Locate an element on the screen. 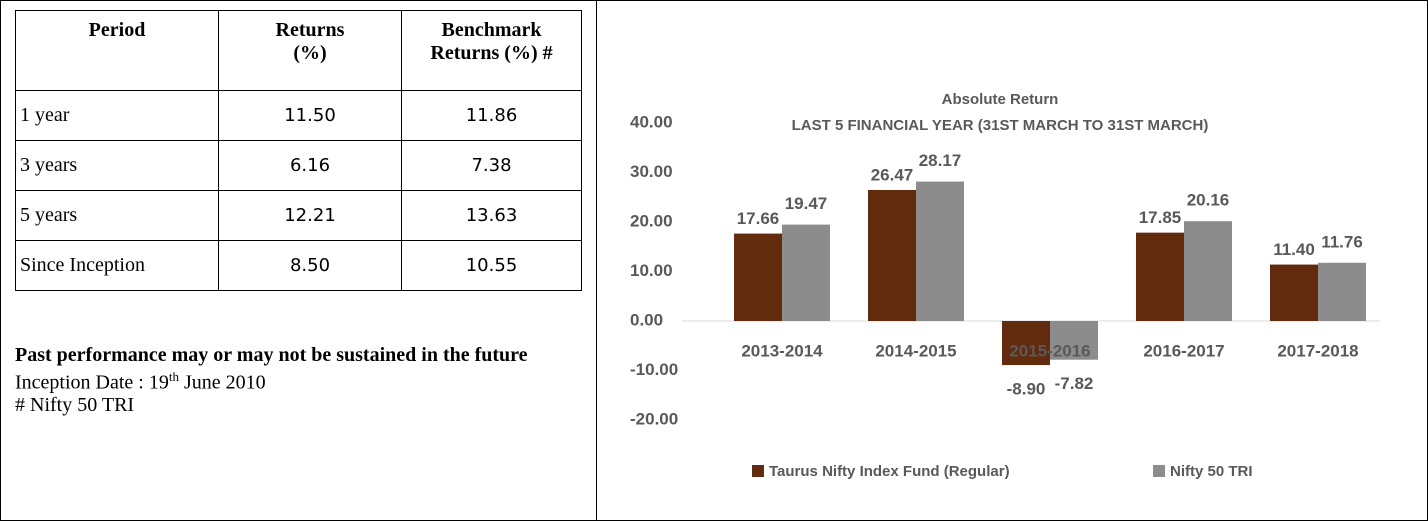 This screenshot has width=1428, height=521. header-cell: Benchmark Returns (%) # is located at coordinates (491, 50).